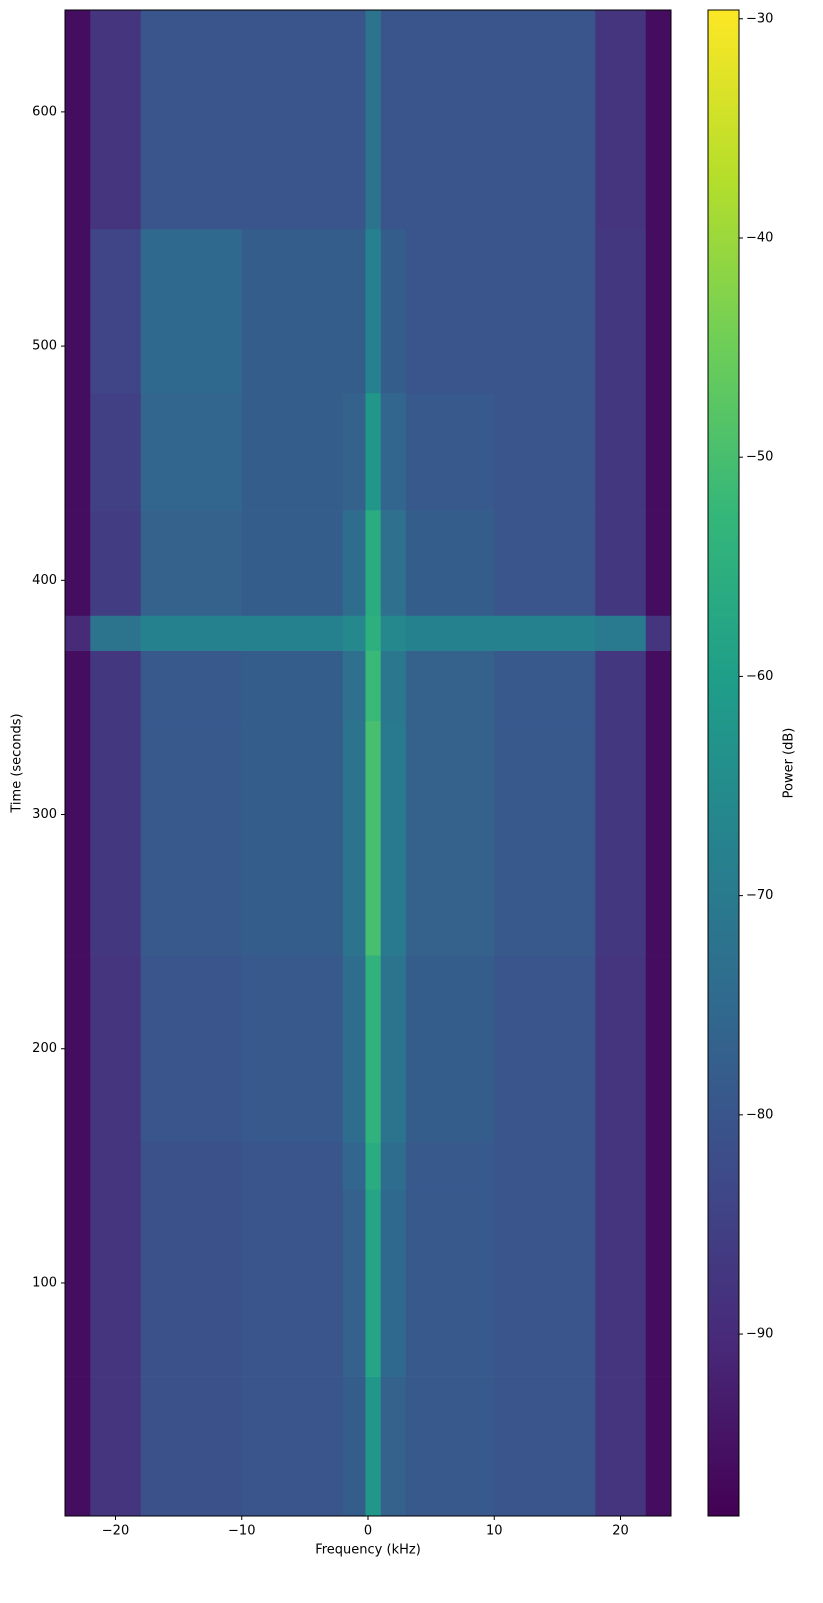 Image resolution: width=823 pixels, height=1603 pixels. Describe the element at coordinates (759, 676) in the screenshot. I see `colorbar-tick-label: −60` at that location.